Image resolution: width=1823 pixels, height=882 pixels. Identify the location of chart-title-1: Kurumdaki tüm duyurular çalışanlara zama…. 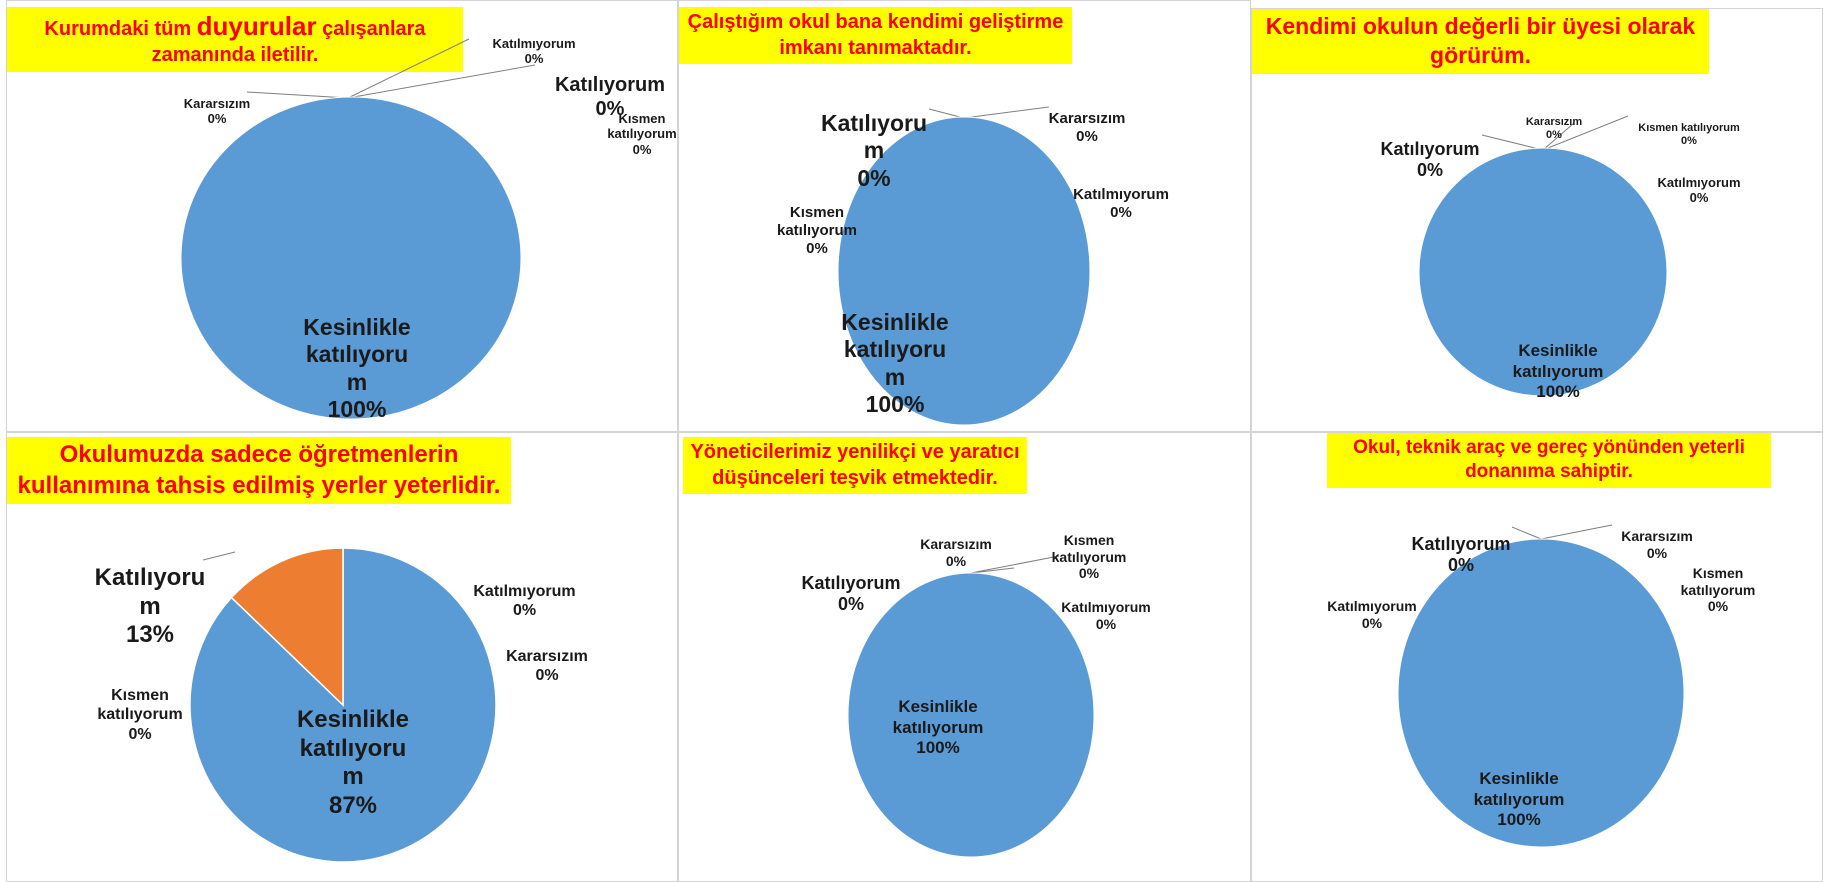
(235, 39).